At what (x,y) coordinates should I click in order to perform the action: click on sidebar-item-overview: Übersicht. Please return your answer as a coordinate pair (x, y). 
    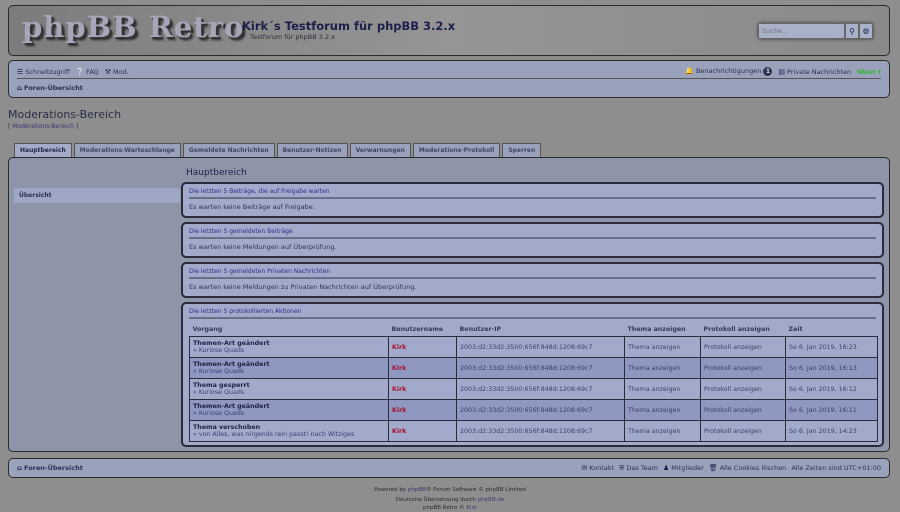
    Looking at the image, I should click on (97, 195).